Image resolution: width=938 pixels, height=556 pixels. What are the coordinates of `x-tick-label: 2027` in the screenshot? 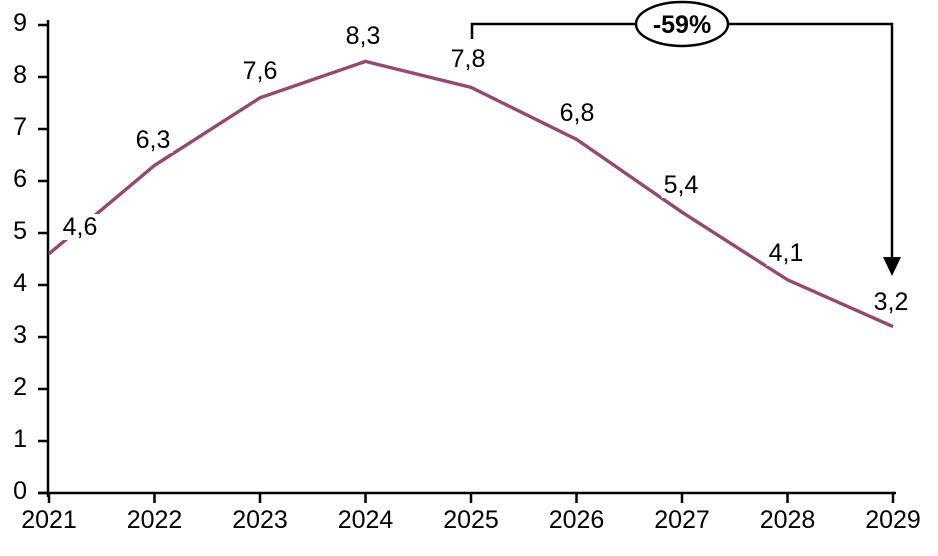 It's located at (682, 520).